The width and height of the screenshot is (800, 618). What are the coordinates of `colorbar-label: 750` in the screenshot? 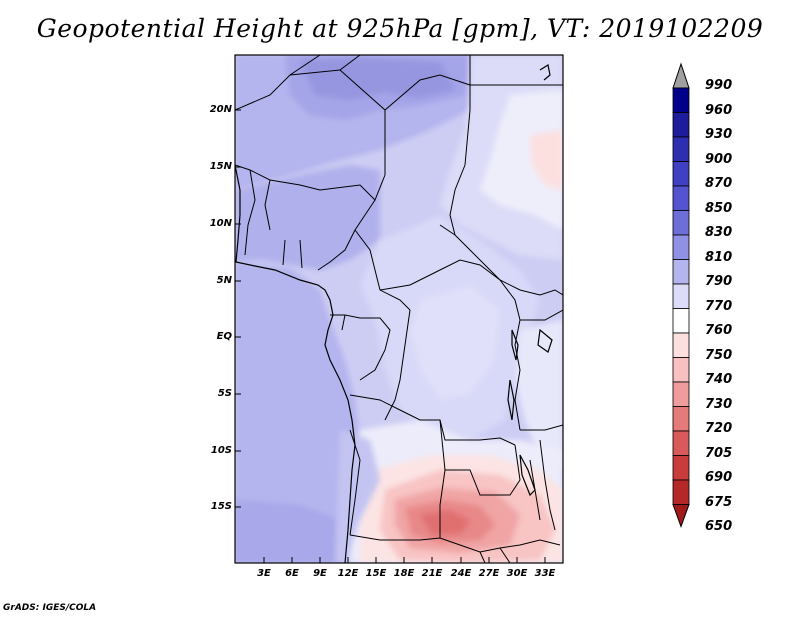 It's located at (719, 355).